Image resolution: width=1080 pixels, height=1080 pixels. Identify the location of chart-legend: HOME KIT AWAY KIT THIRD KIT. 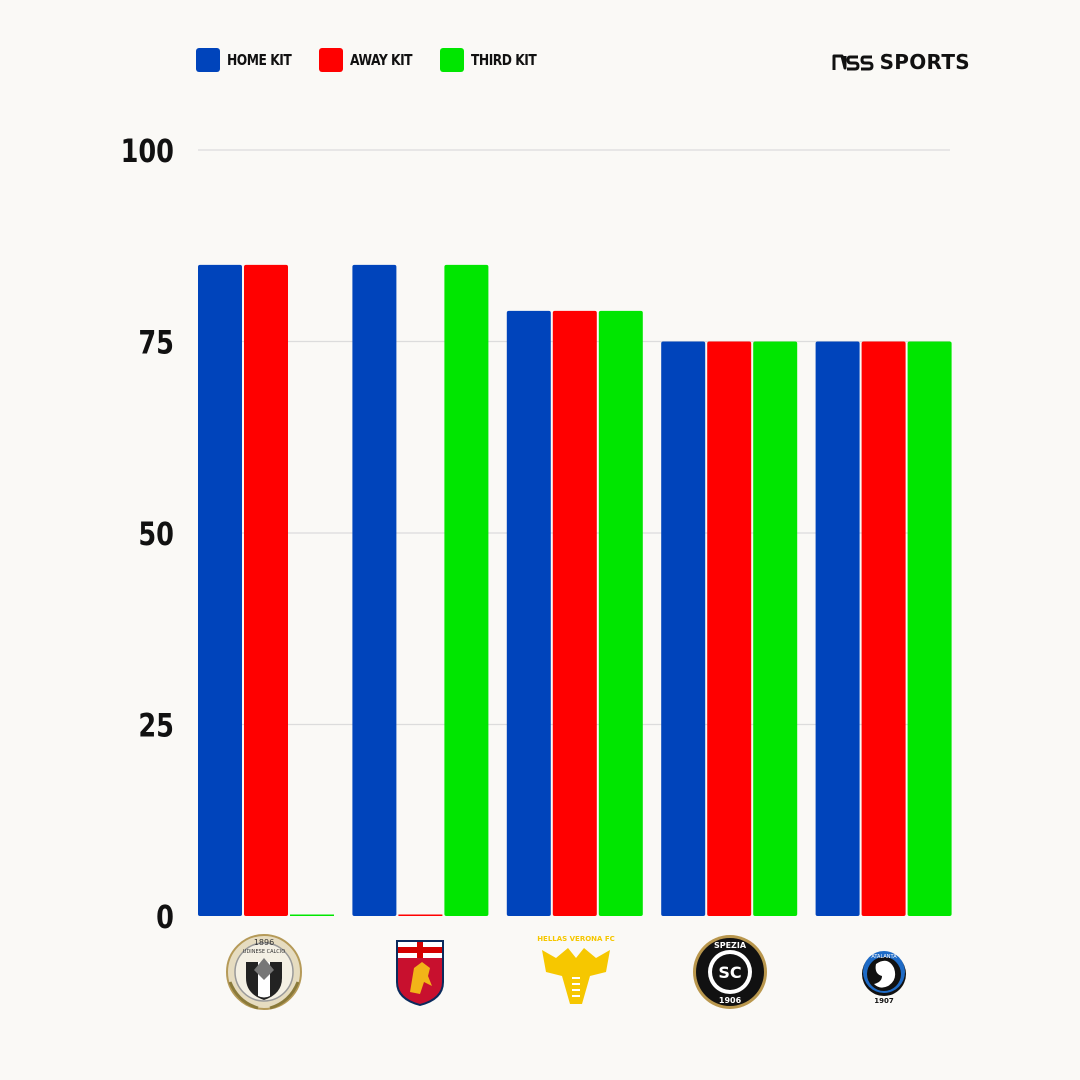
(380, 60).